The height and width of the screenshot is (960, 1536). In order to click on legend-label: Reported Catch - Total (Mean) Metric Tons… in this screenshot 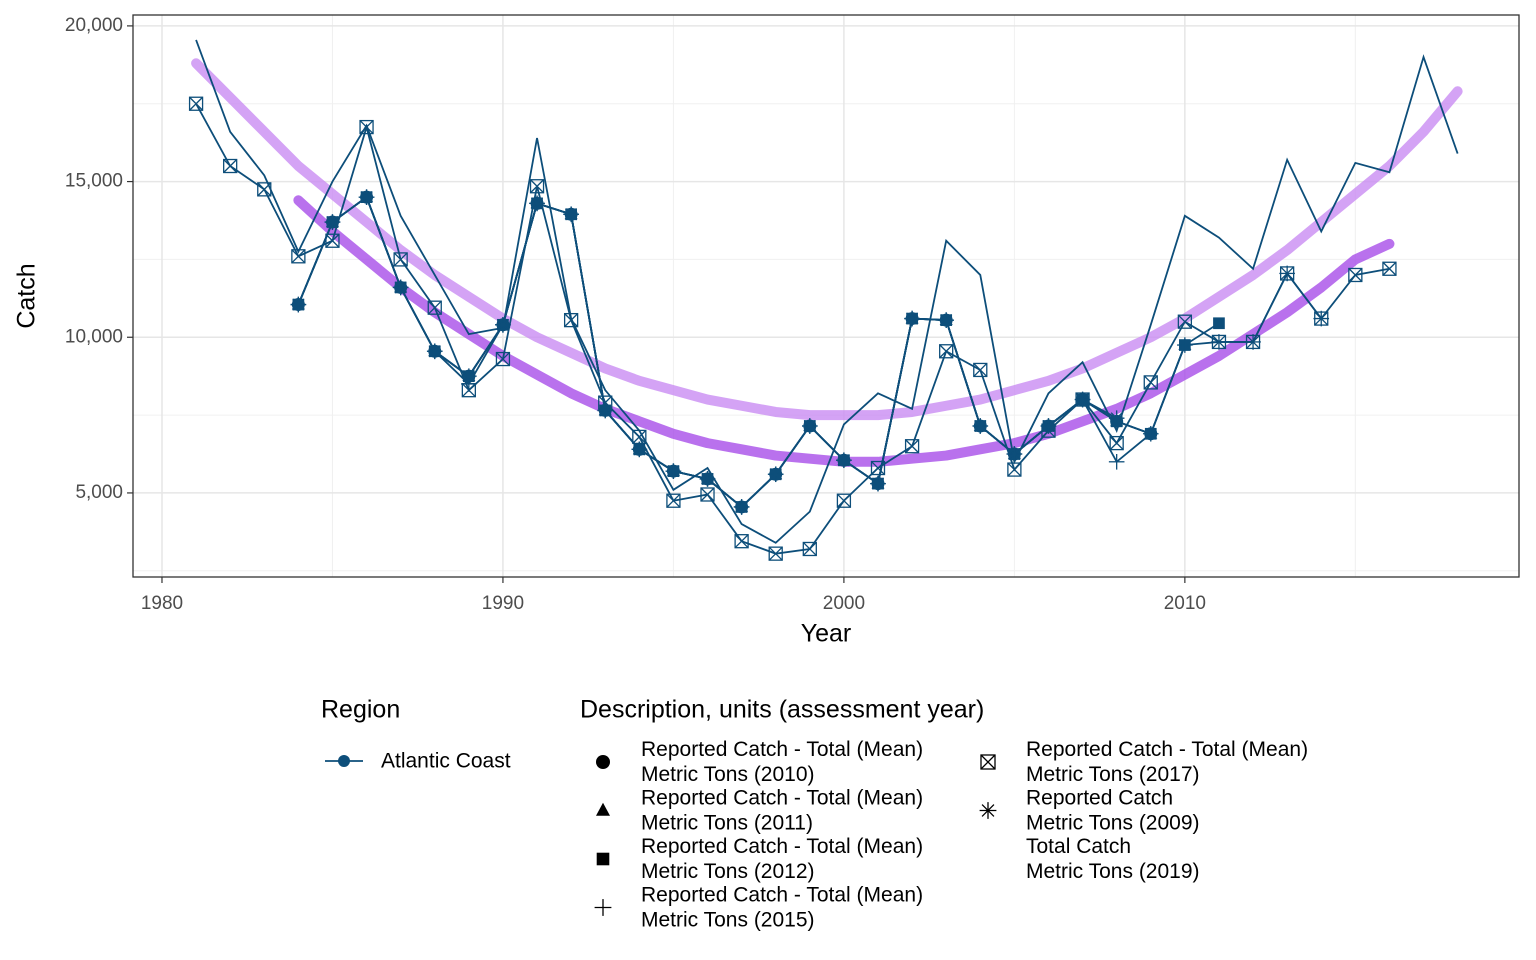, I will do `click(782, 810)`.